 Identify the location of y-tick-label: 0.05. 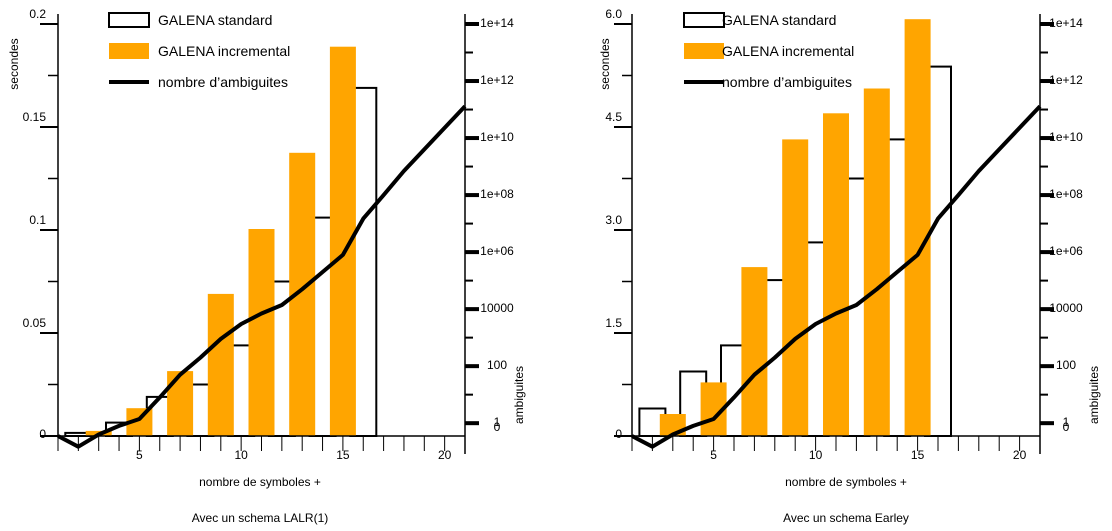
(35, 323).